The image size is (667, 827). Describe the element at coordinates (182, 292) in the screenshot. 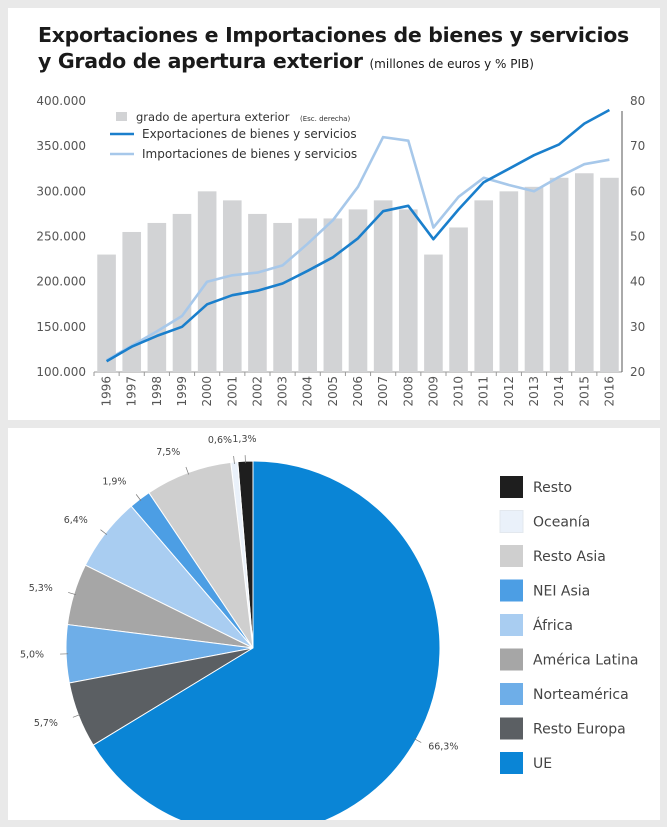

I see `bar-1999` at that location.